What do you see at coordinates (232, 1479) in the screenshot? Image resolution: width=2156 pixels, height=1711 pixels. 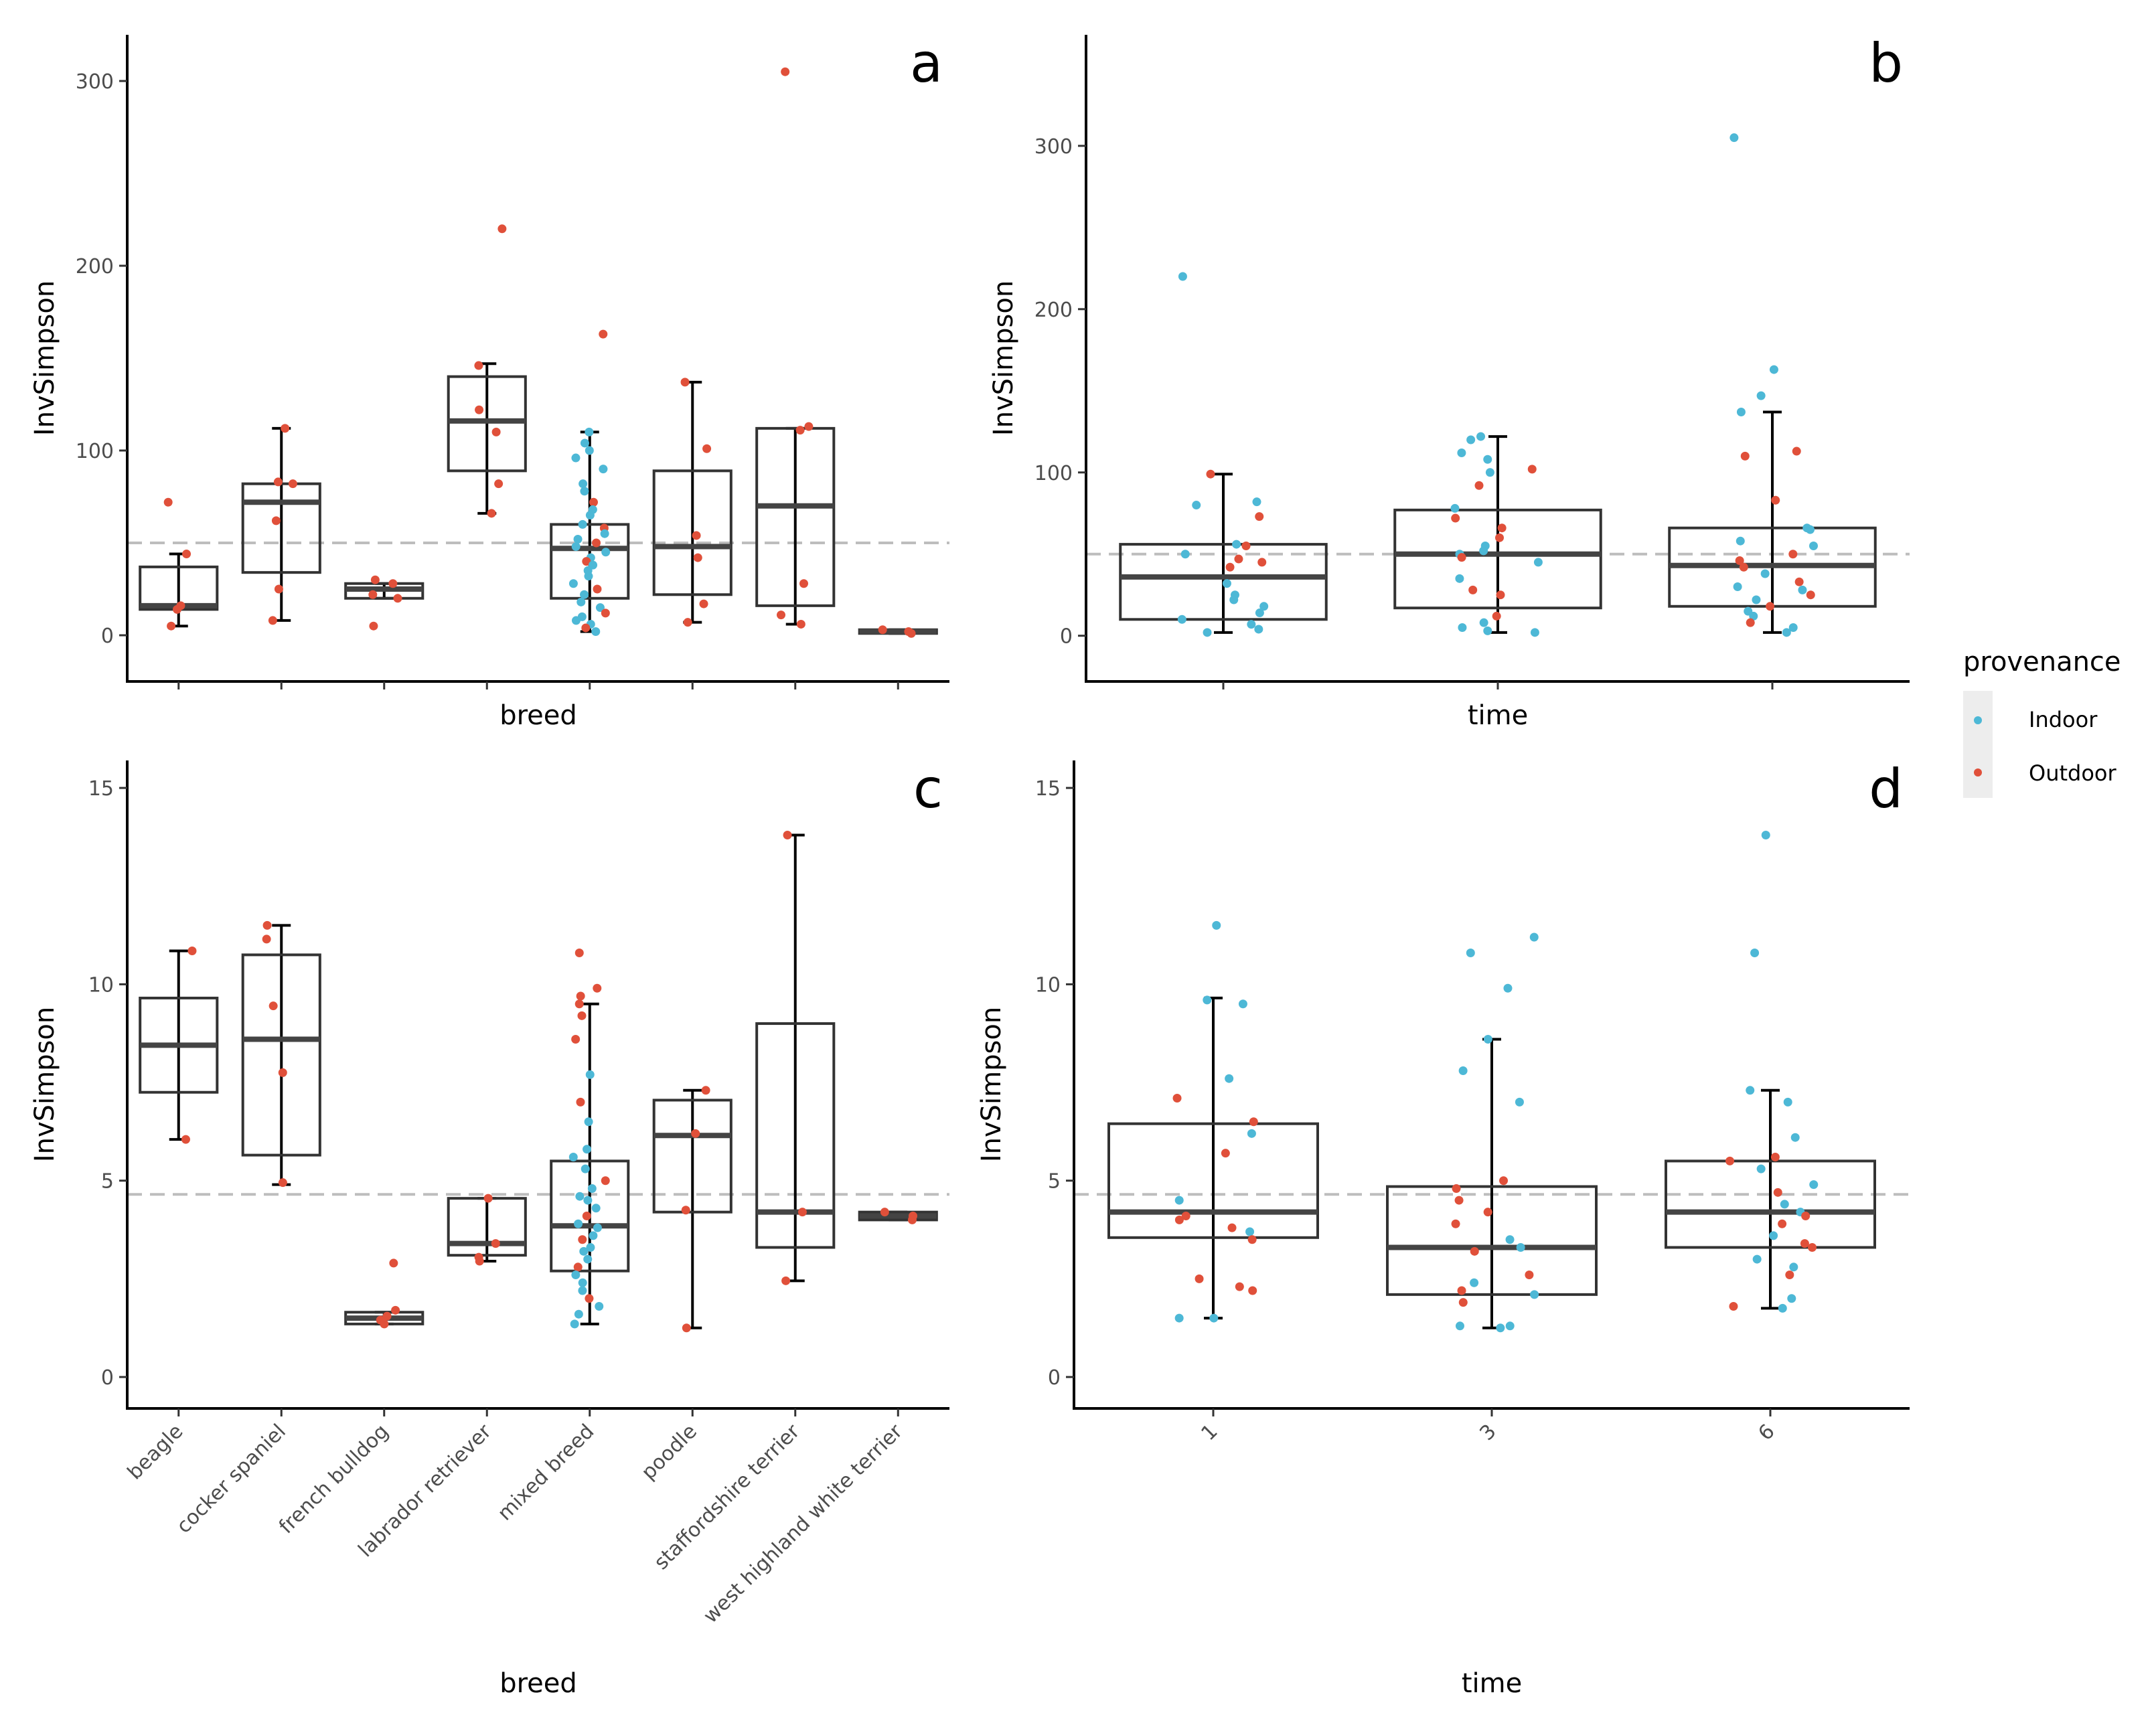 I see `x-tick-label: cocker spaniel` at bounding box center [232, 1479].